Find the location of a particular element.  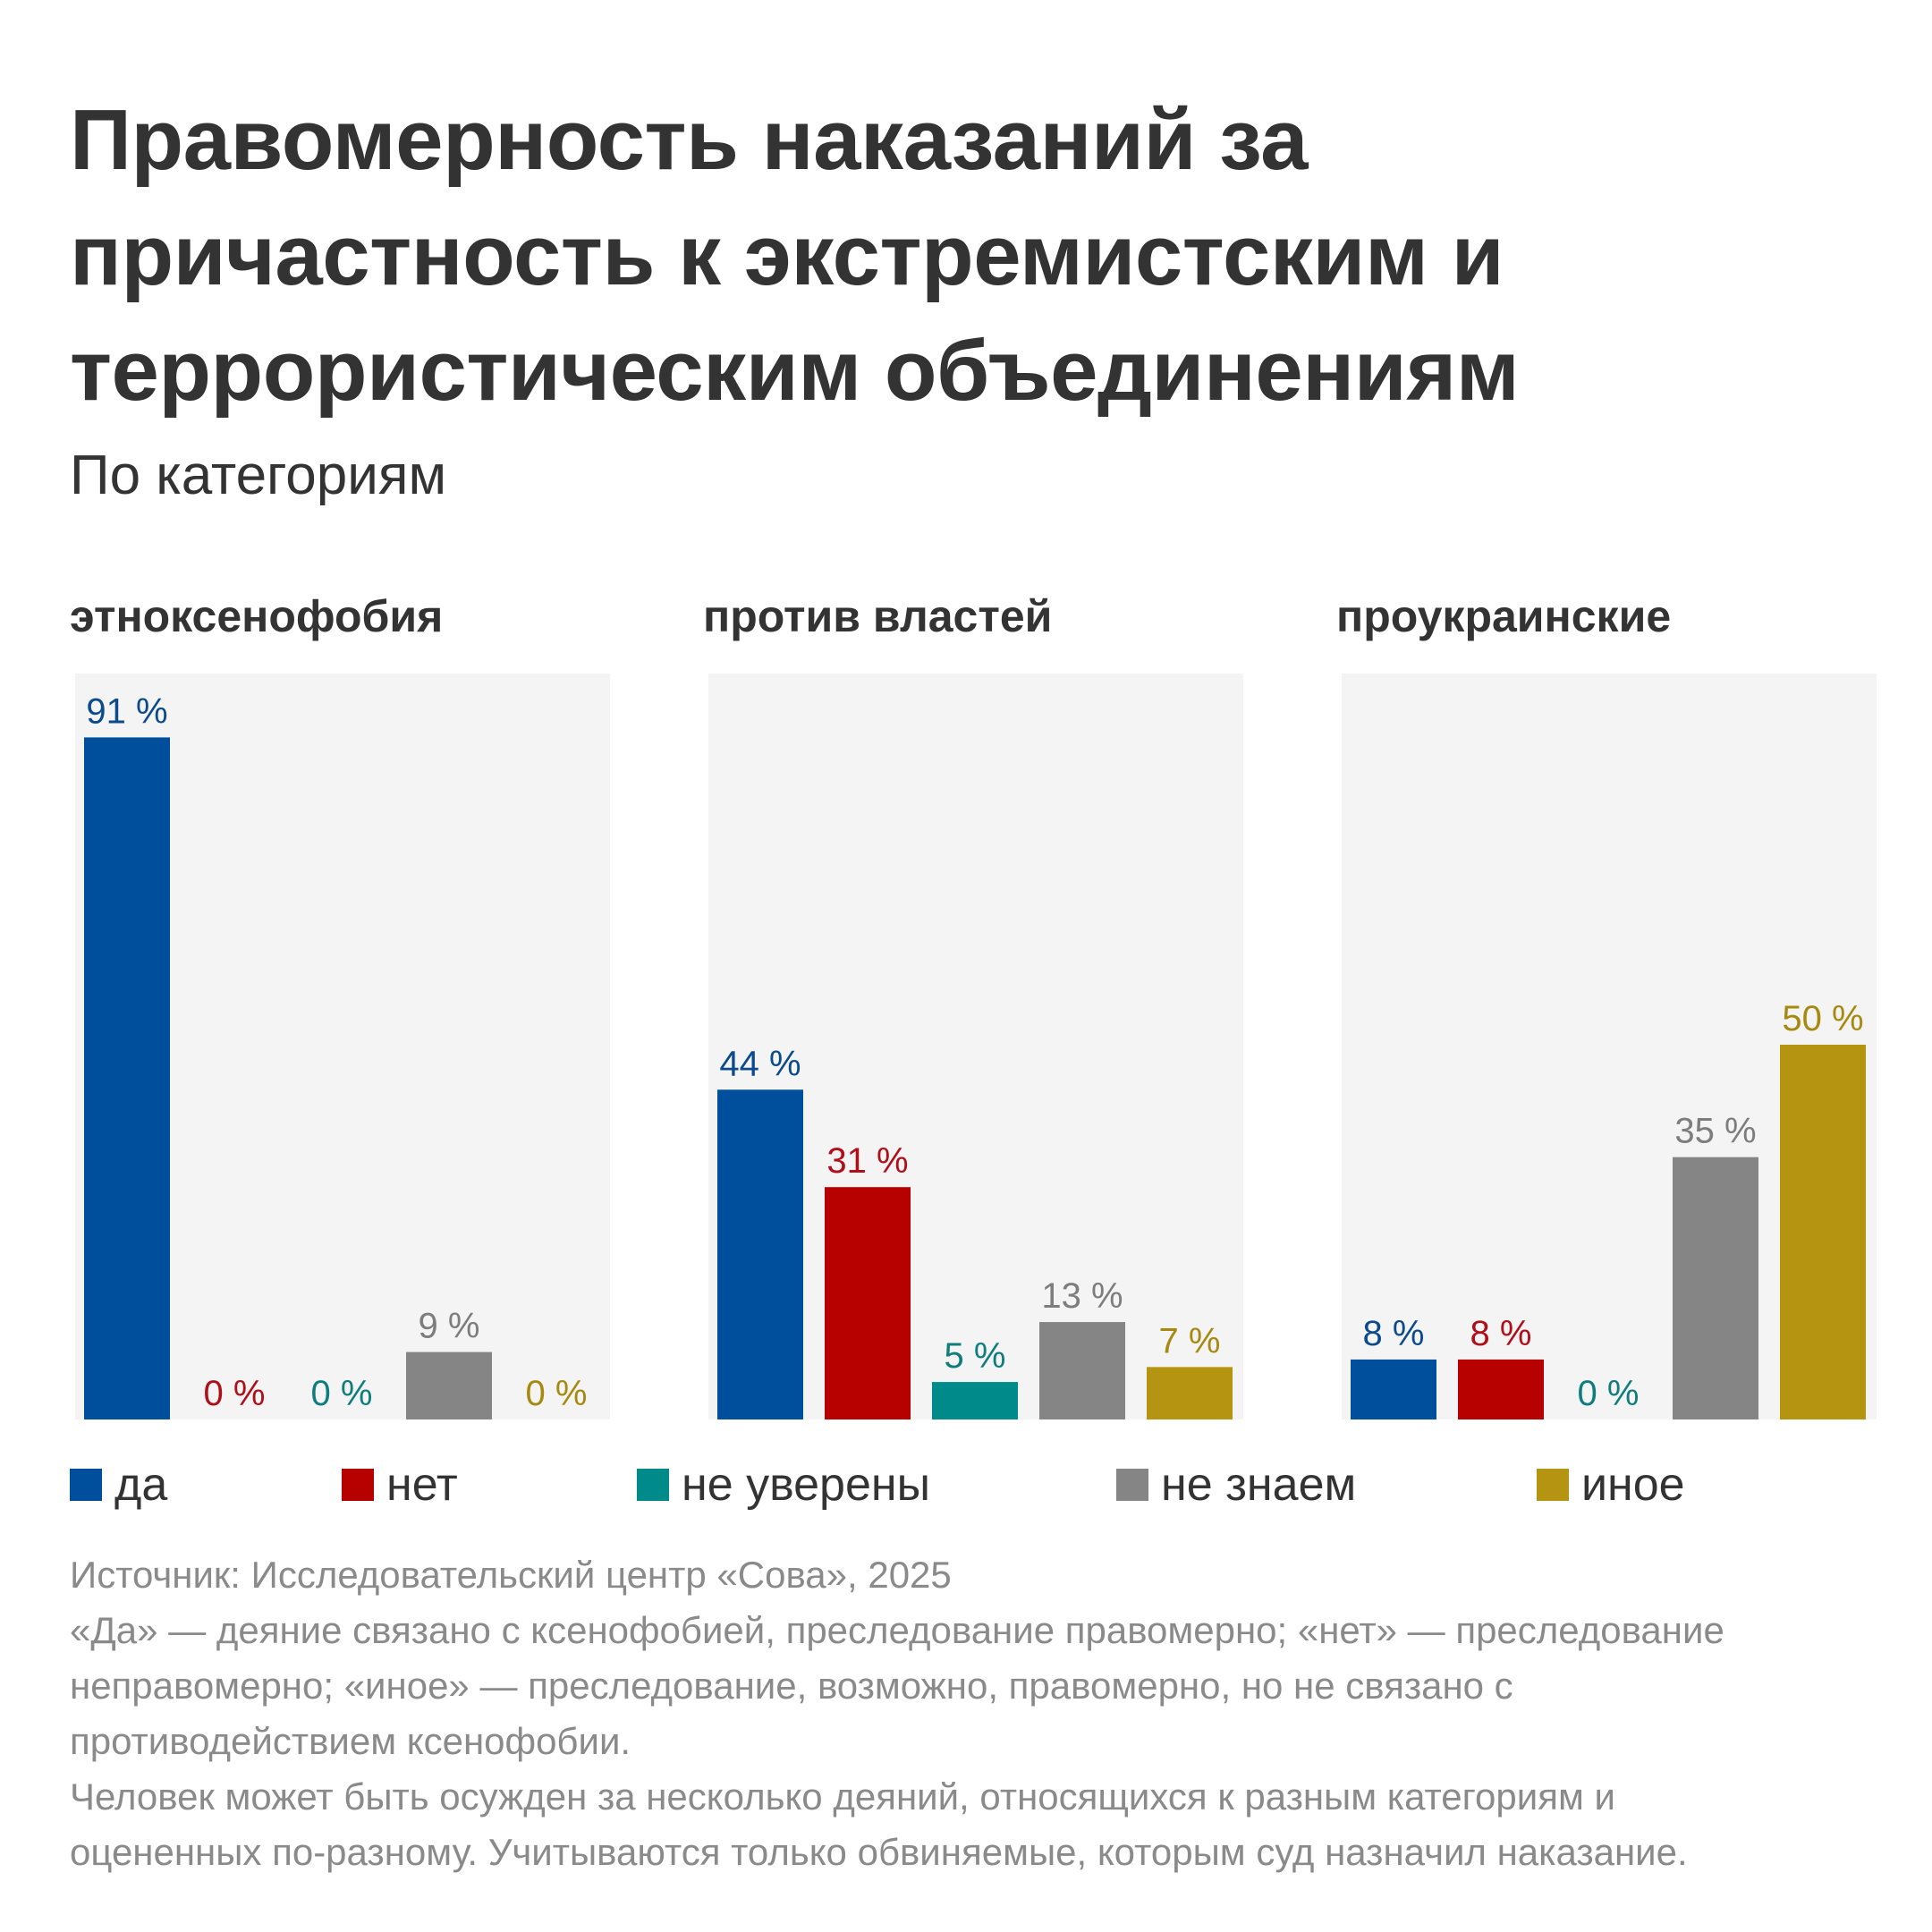

chart-panel-anti-government: 44 % 31 % 5 % 13 % 7 % is located at coordinates (975, 1046).